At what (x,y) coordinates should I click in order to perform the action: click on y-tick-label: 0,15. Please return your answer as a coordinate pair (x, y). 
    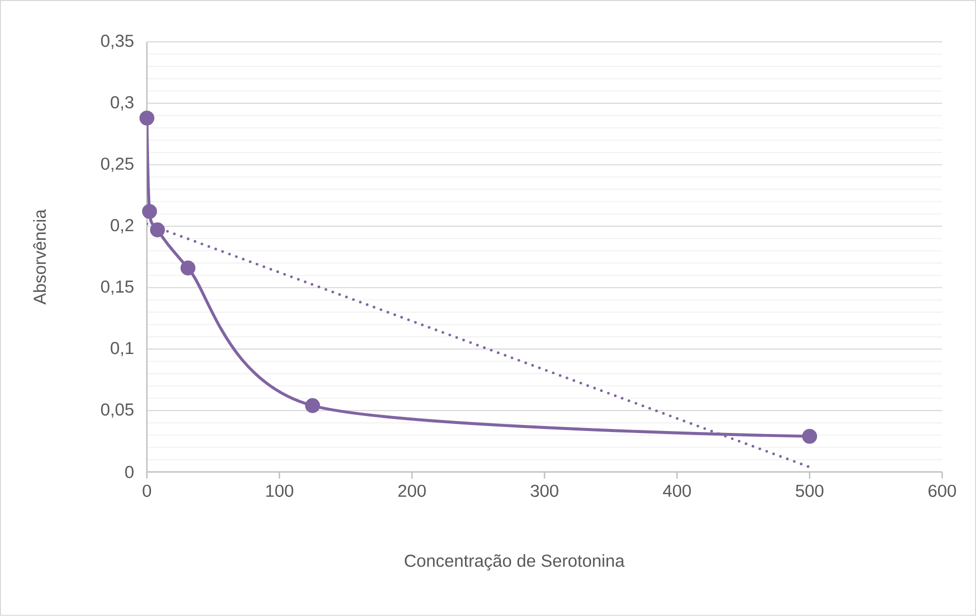
    Looking at the image, I should click on (117, 287).